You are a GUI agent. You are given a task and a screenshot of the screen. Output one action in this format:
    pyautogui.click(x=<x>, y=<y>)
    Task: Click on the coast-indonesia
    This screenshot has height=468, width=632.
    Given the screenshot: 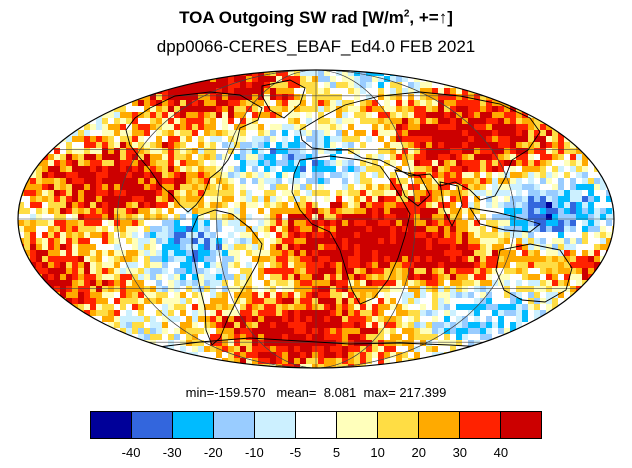 What is the action you would take?
    pyautogui.click(x=505, y=220)
    